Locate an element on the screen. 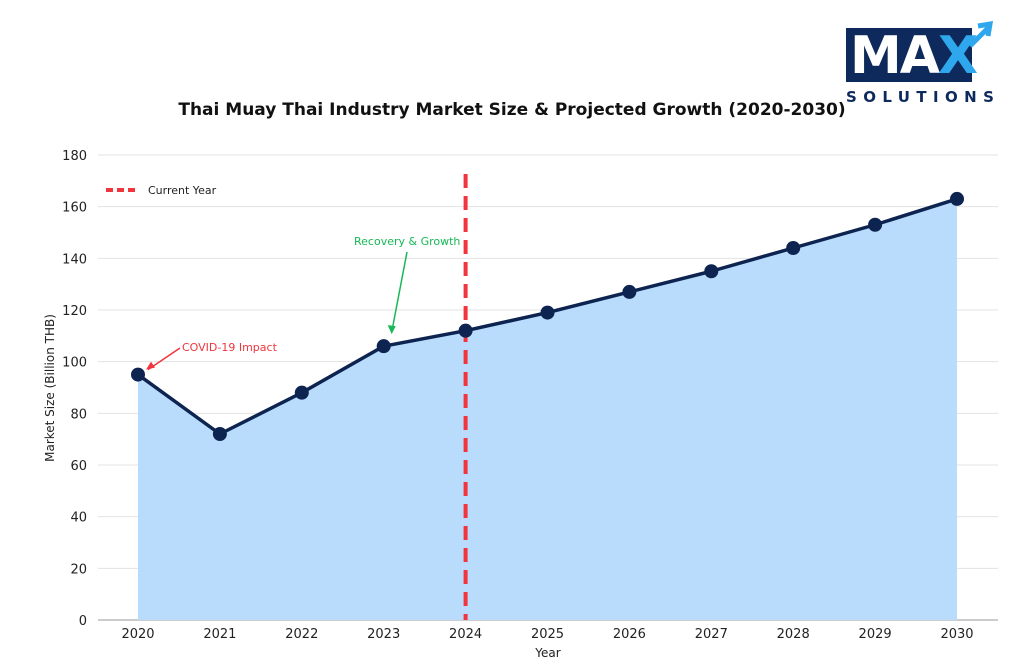  max-solutions-logo: MAX SOLUTIONS is located at coordinates (921, 65).